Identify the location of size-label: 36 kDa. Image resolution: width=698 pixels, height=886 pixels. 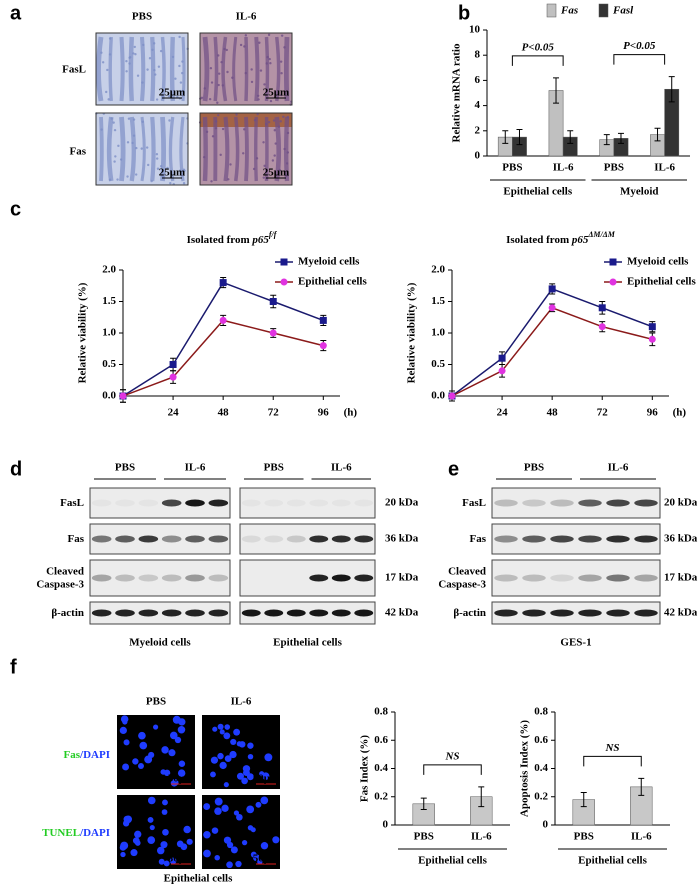
(402, 539).